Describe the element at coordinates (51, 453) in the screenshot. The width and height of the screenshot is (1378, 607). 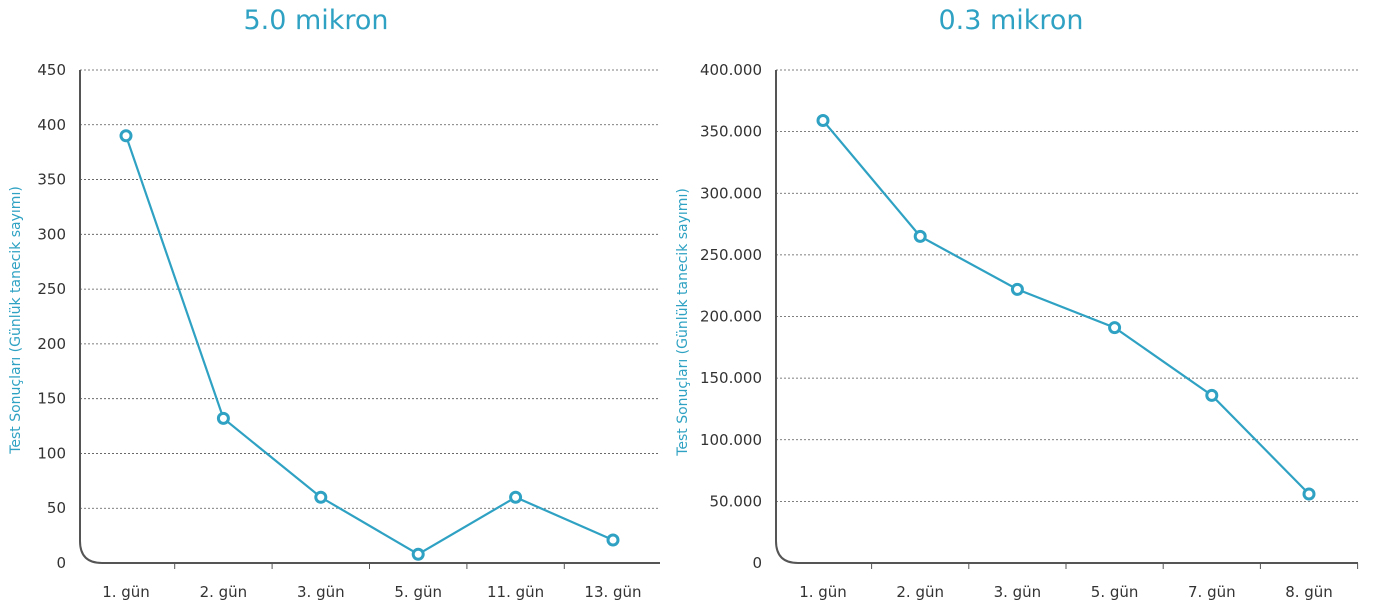
I see `y-tick-label: 100` at that location.